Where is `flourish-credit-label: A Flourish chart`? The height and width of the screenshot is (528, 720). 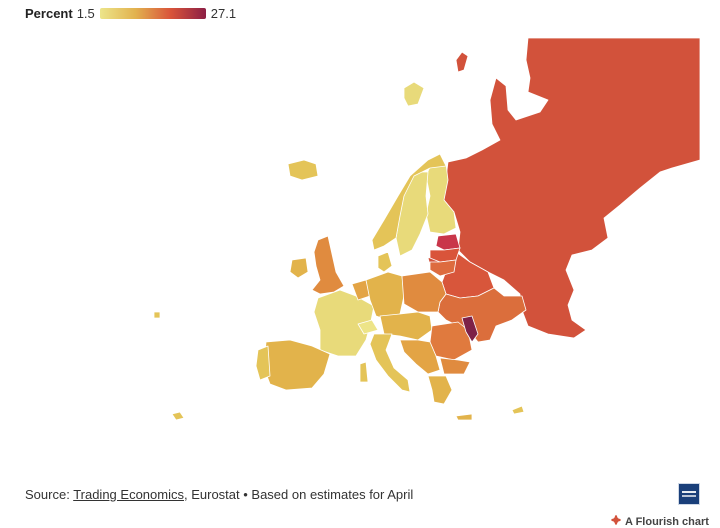
flourish-credit-label: A Flourish chart is located at coordinates (667, 521).